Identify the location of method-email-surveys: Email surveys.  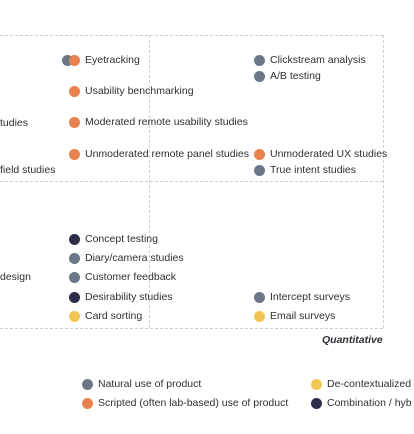
(294, 316).